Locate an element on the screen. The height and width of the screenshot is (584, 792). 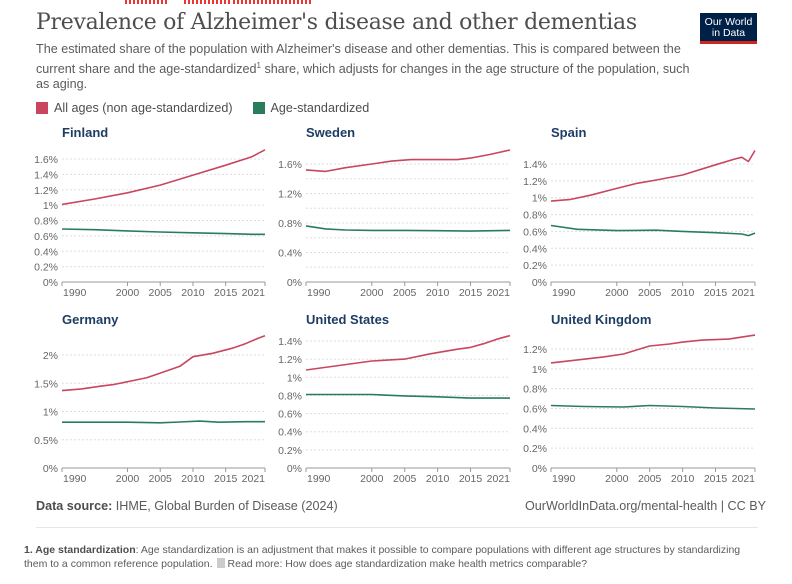
legend-label: Age-standardized is located at coordinates (320, 108).